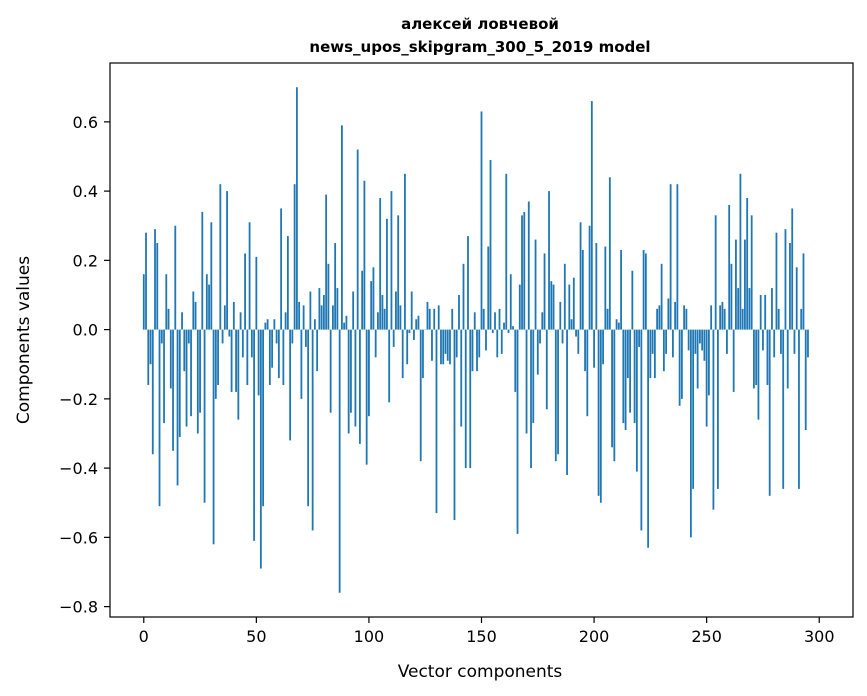  What do you see at coordinates (480, 24) in the screenshot?
I see `chart-title-line-1: алексей ловчевой` at bounding box center [480, 24].